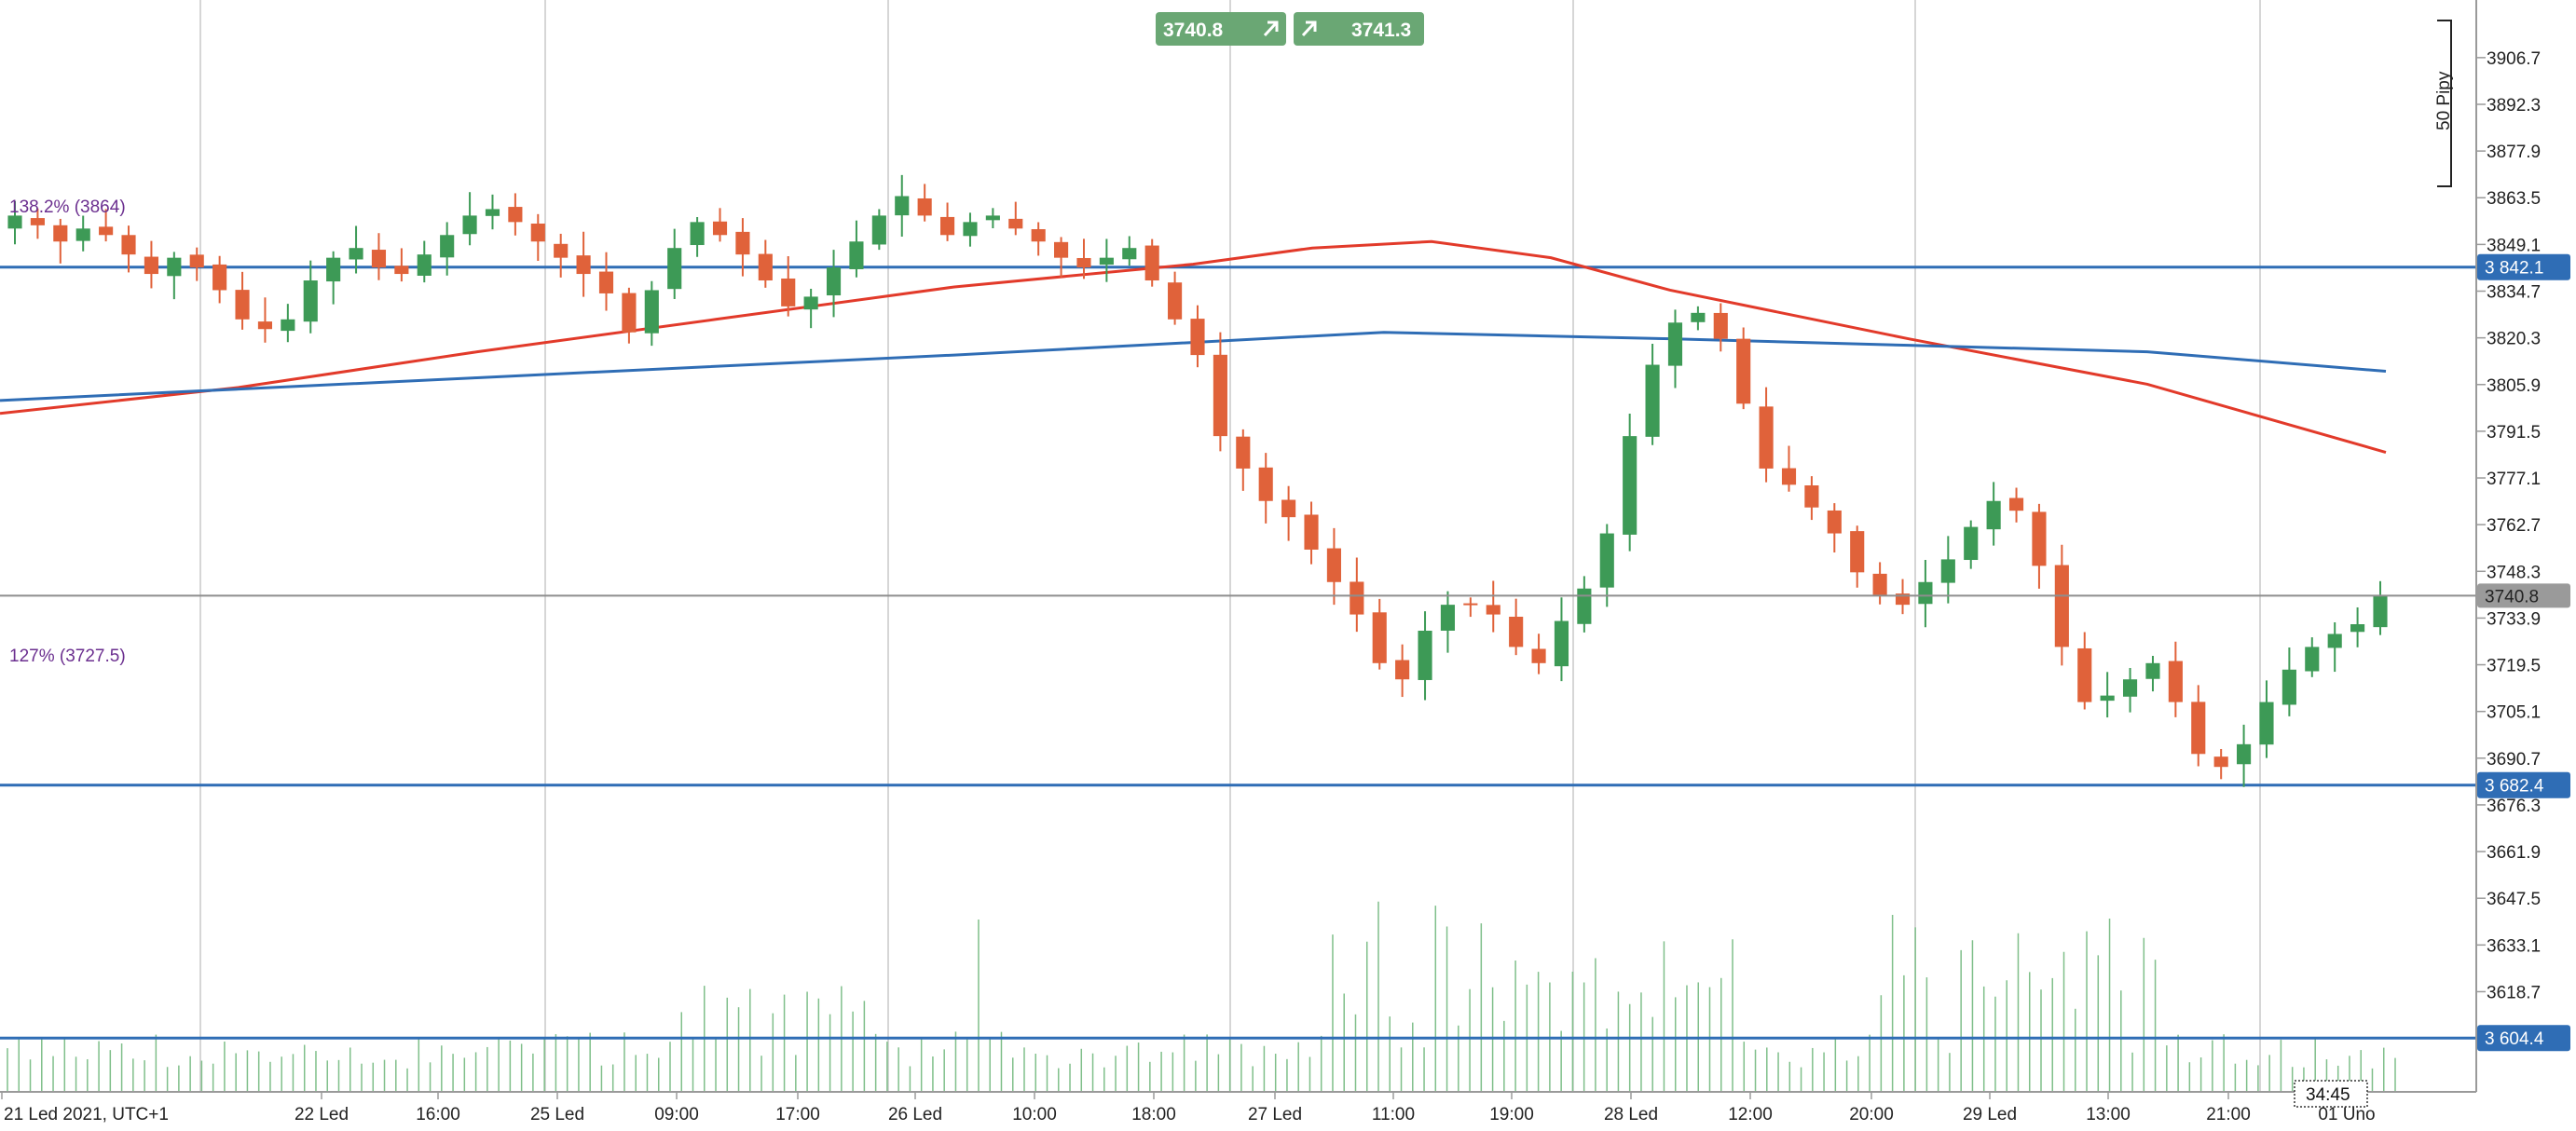 This screenshot has width=2576, height=1131. I want to click on price-tick-label: 3690.7, so click(2514, 760).